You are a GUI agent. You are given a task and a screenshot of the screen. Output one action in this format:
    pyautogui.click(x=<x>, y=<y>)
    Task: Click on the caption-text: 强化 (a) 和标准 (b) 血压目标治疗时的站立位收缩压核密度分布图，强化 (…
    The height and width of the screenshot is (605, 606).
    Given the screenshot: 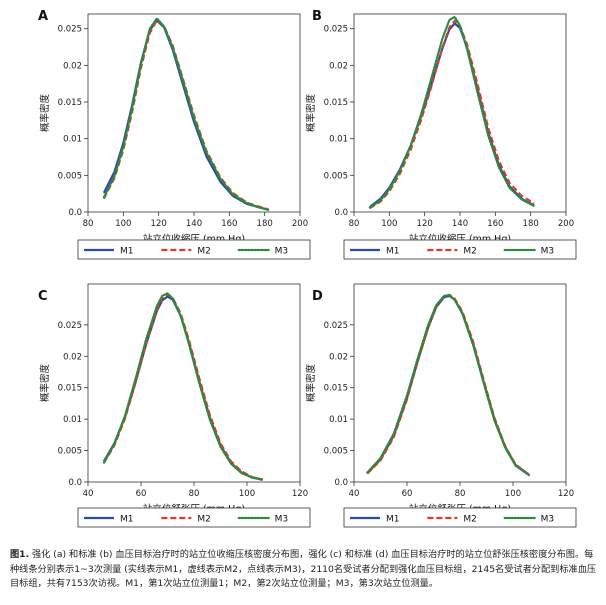 What is the action you would take?
    pyautogui.click(x=303, y=569)
    